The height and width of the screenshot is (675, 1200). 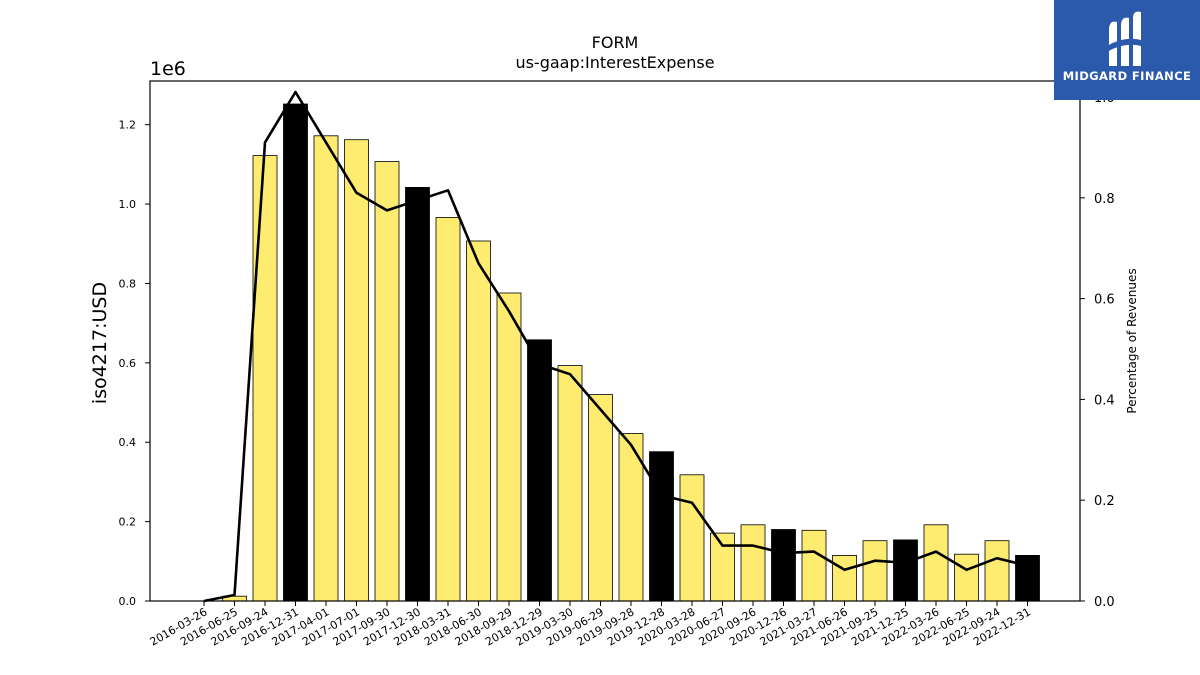 I want to click on y-axis: 0.0 0.2 0.4 0.6 0.8 1.0 1.2, so click(x=134, y=363).